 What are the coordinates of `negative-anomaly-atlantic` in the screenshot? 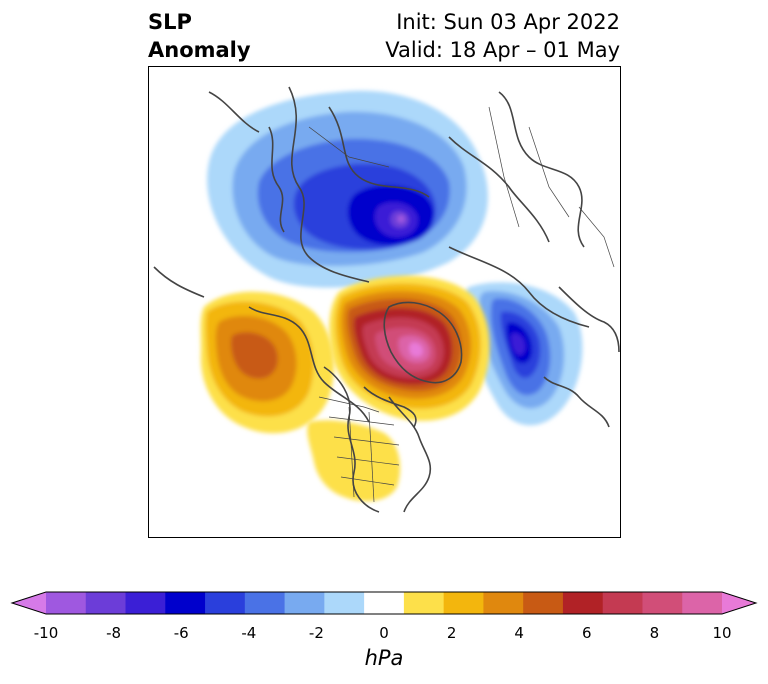 It's located at (523, 354).